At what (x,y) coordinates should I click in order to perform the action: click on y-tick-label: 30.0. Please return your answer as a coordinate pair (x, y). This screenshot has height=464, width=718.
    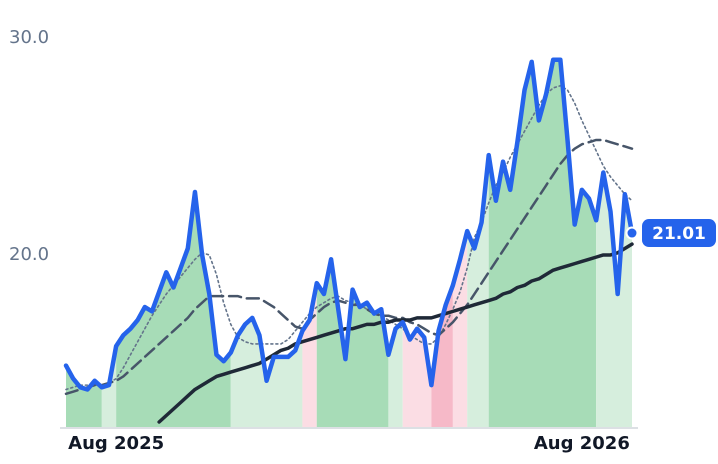
    Looking at the image, I should click on (29, 37).